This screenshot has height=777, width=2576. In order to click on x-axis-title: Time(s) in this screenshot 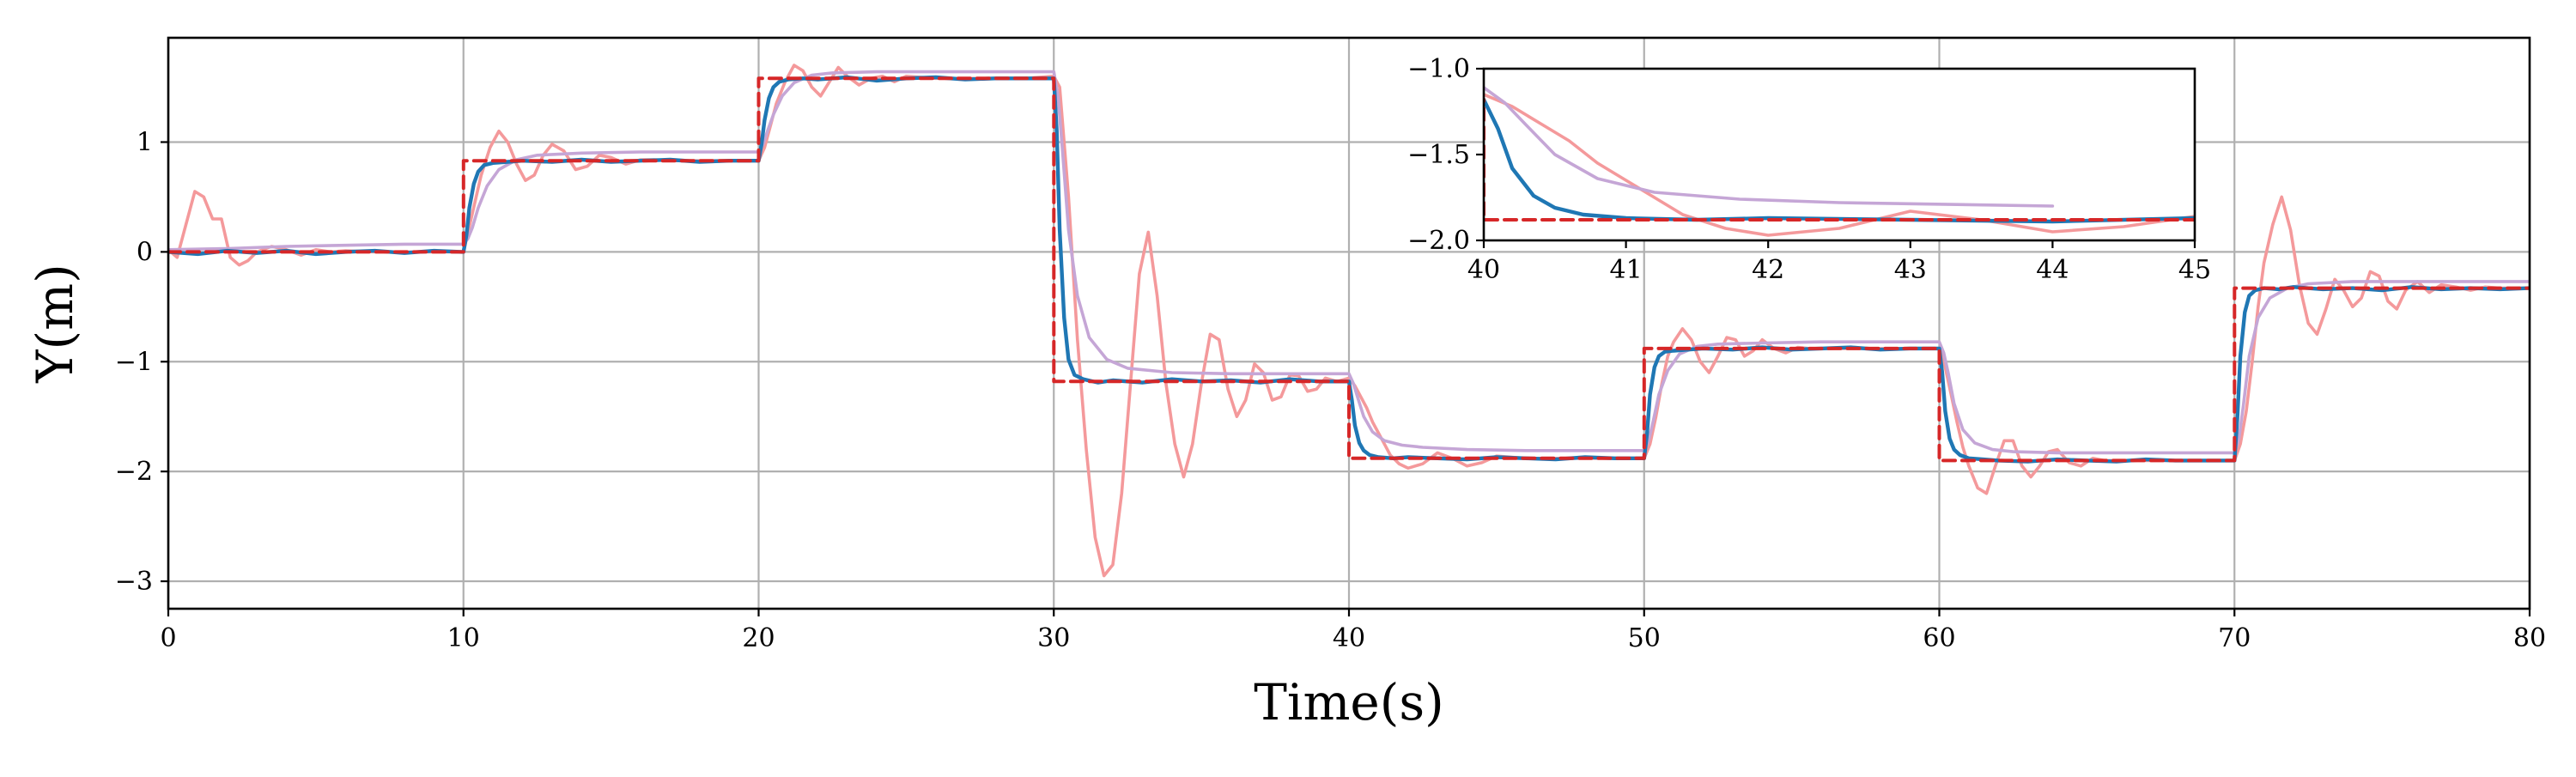, I will do `click(1349, 702)`.